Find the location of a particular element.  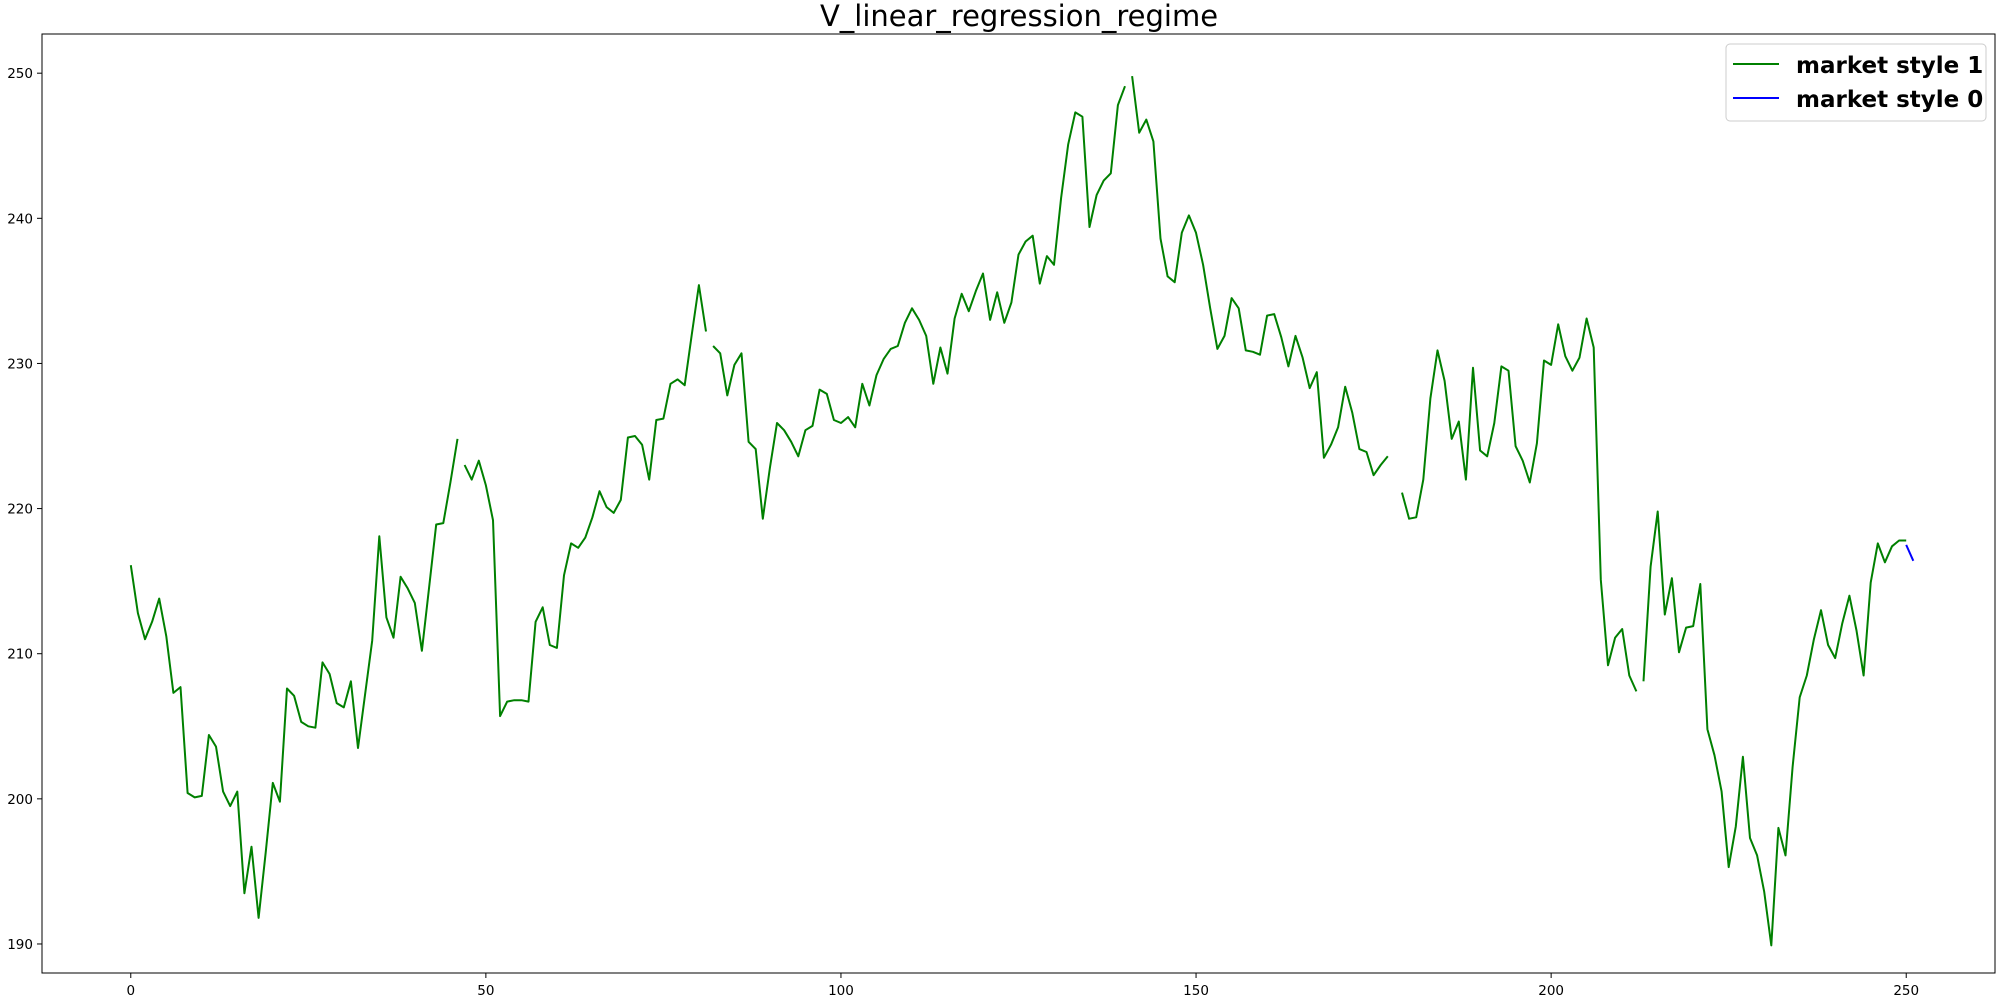

x-tick-label: 250 is located at coordinates (1906, 991).